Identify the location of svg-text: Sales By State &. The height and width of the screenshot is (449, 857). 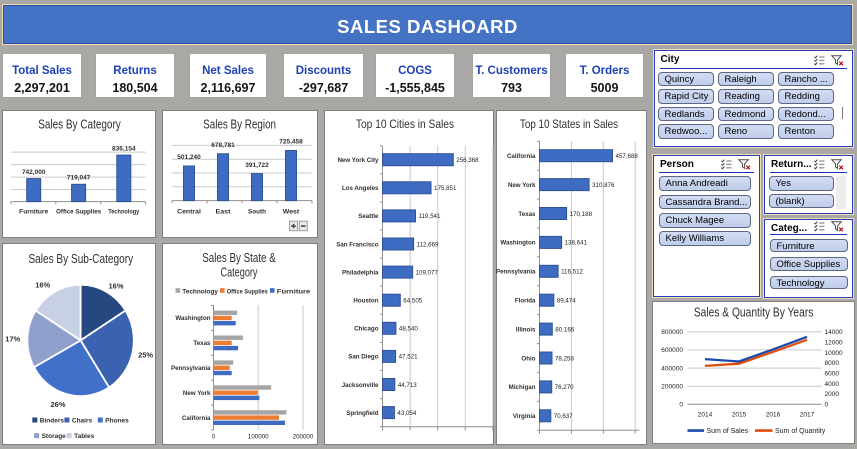
(239, 258).